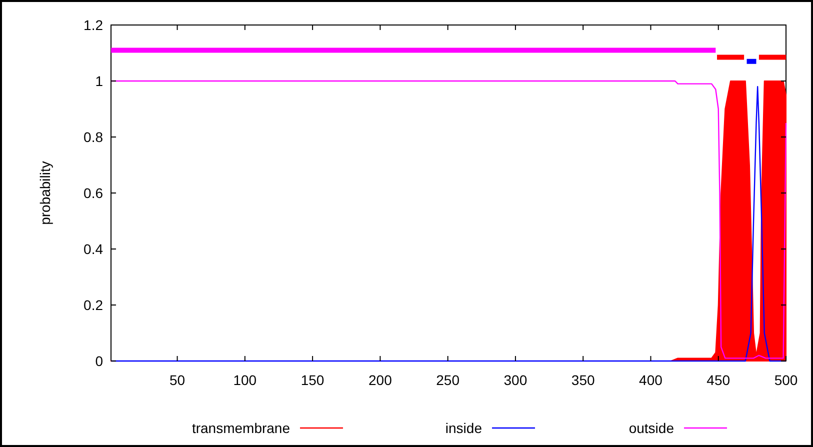 This screenshot has width=813, height=447. Describe the element at coordinates (380, 380) in the screenshot. I see `x-tick-label: 200` at that location.